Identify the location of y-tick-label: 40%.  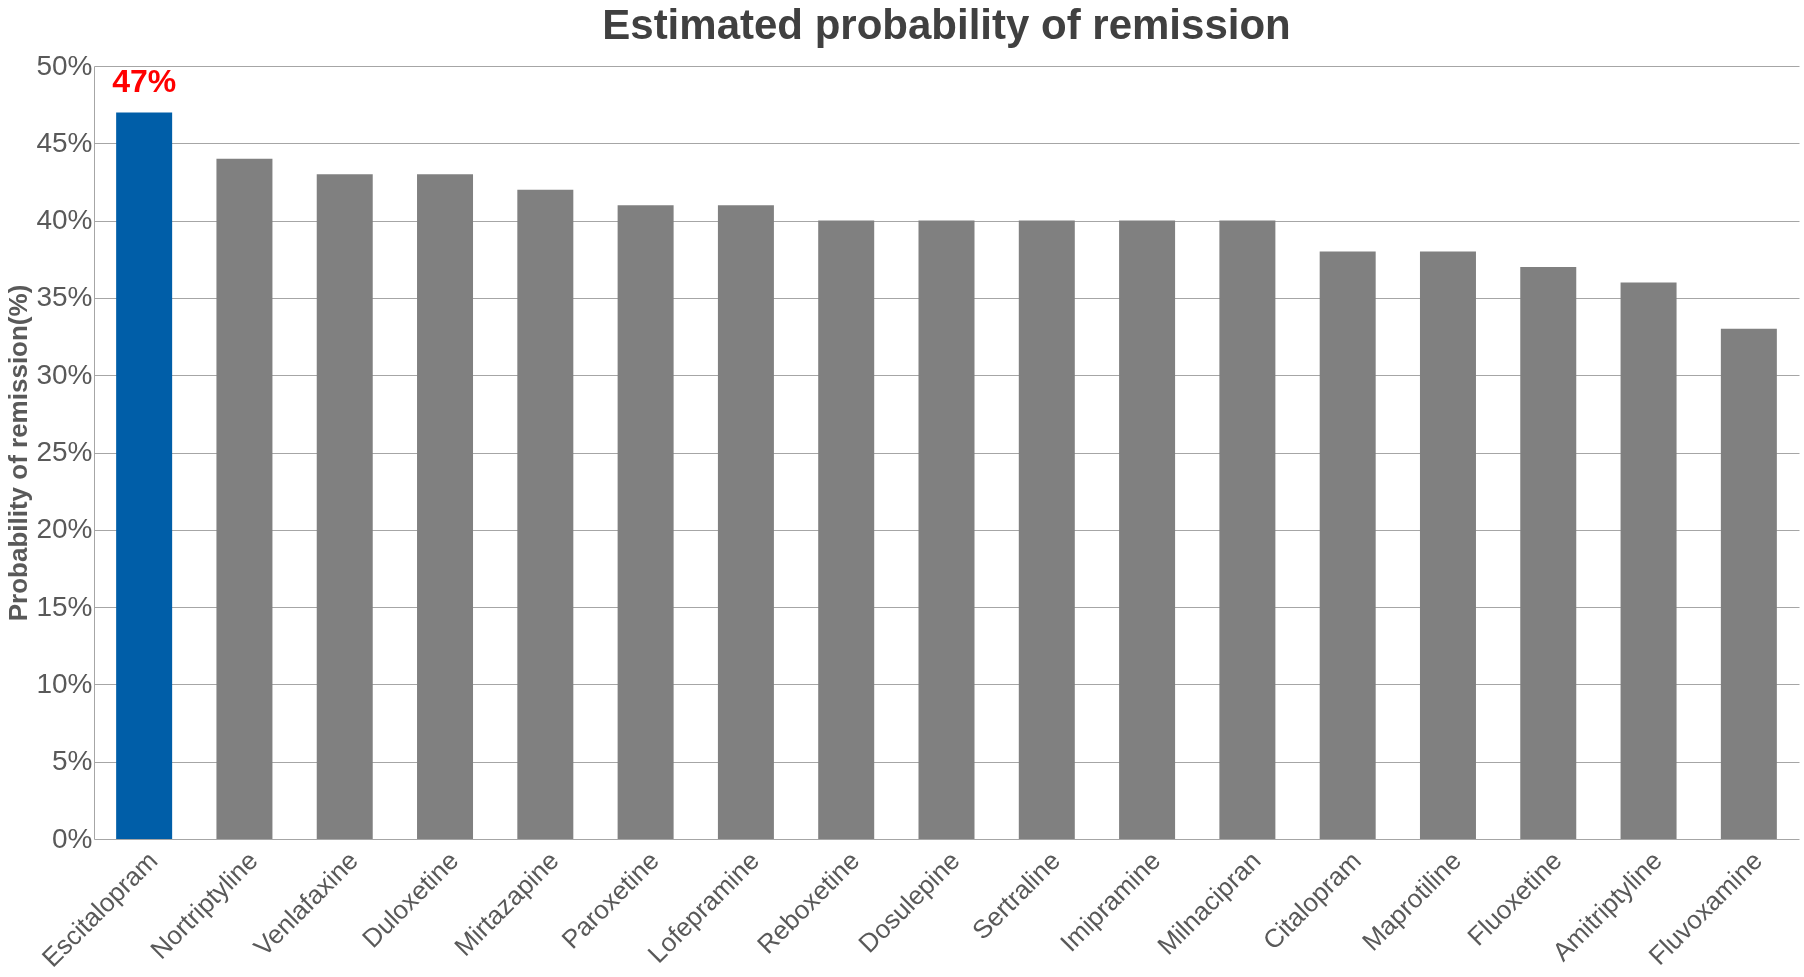
(64, 220).